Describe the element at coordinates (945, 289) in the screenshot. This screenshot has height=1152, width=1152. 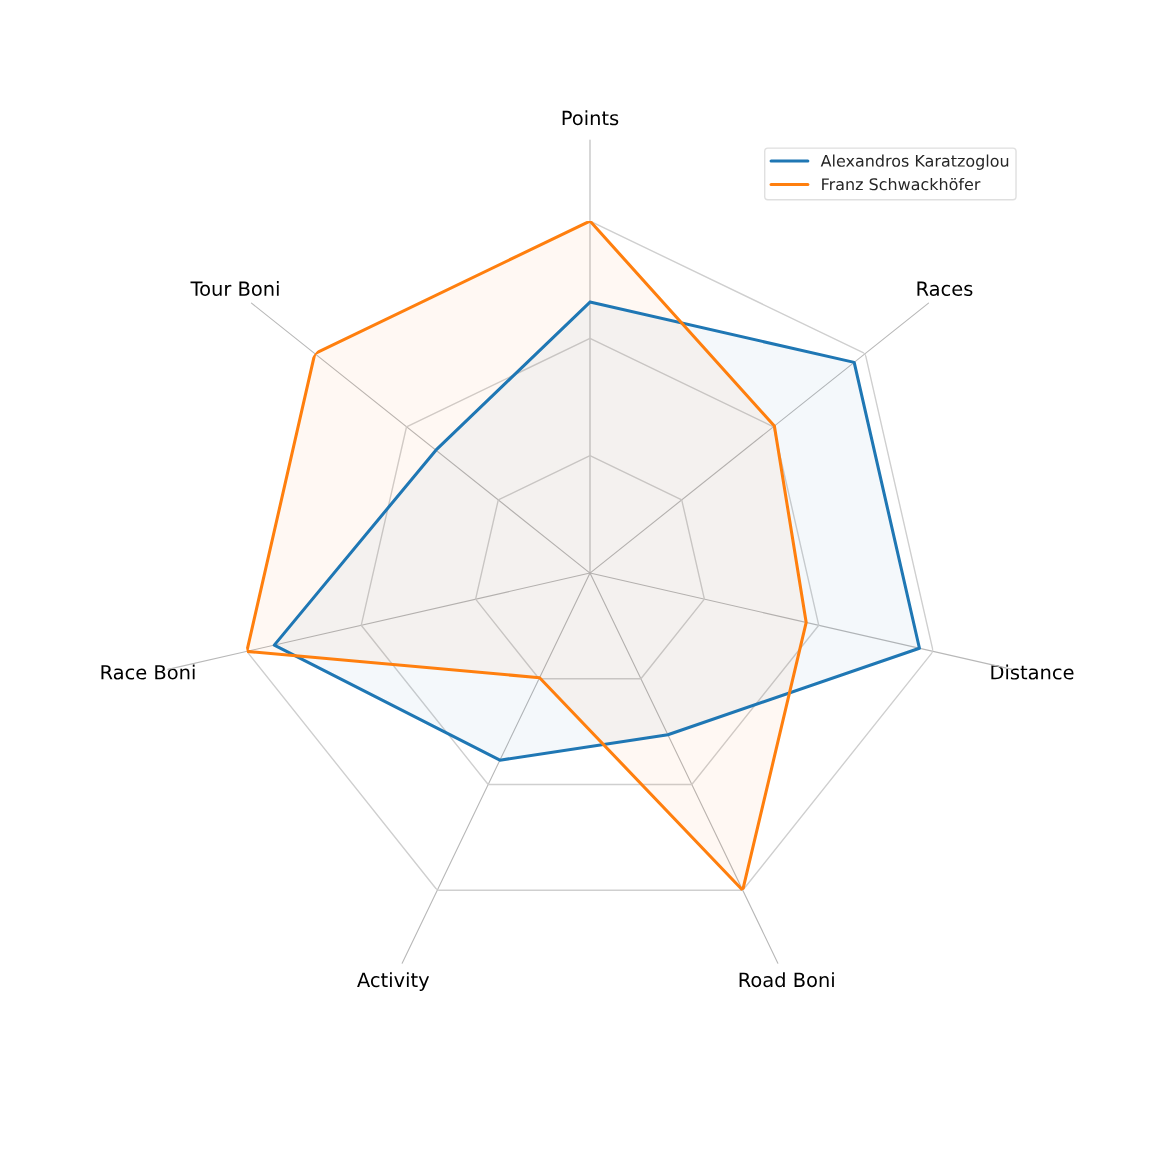
I see `spoke-label: Races` at that location.